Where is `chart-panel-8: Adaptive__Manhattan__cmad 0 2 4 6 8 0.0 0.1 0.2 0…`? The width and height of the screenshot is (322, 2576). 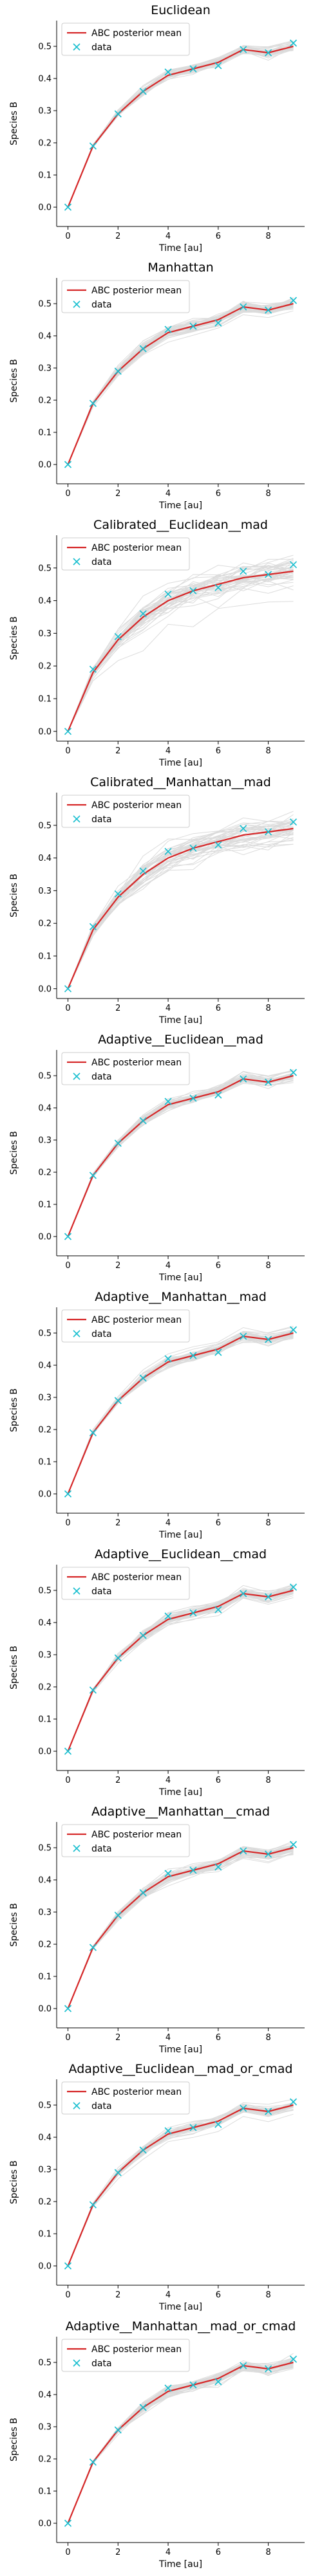 chart-panel-8: Adaptive__Manhattan__cmad 0 2 4 6 8 0.0 0.1 0.2 0… is located at coordinates (157, 1930).